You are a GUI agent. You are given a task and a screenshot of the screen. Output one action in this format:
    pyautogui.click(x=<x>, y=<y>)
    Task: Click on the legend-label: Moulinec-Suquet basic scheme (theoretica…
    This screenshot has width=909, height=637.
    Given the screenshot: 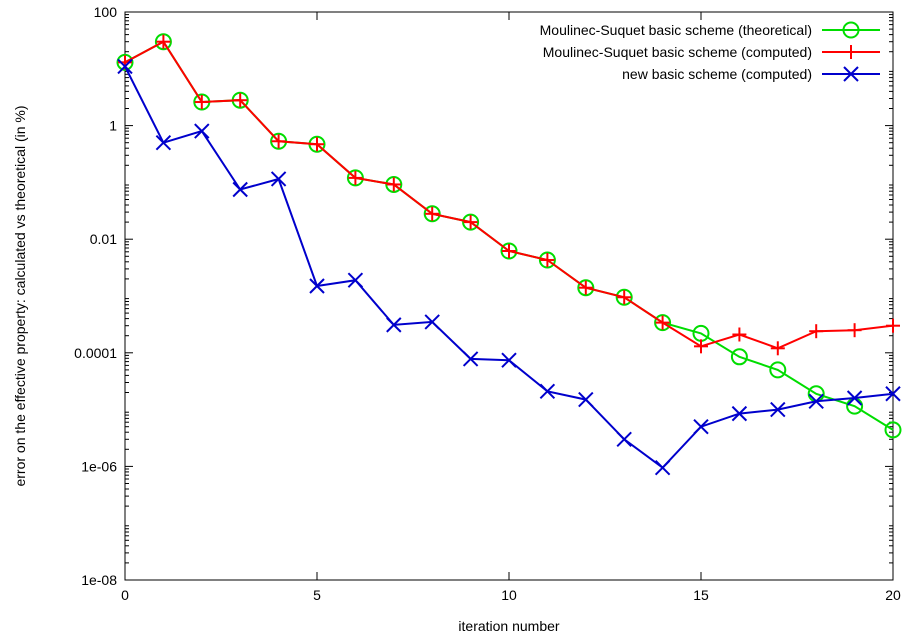 What is the action you would take?
    pyautogui.click(x=676, y=30)
    